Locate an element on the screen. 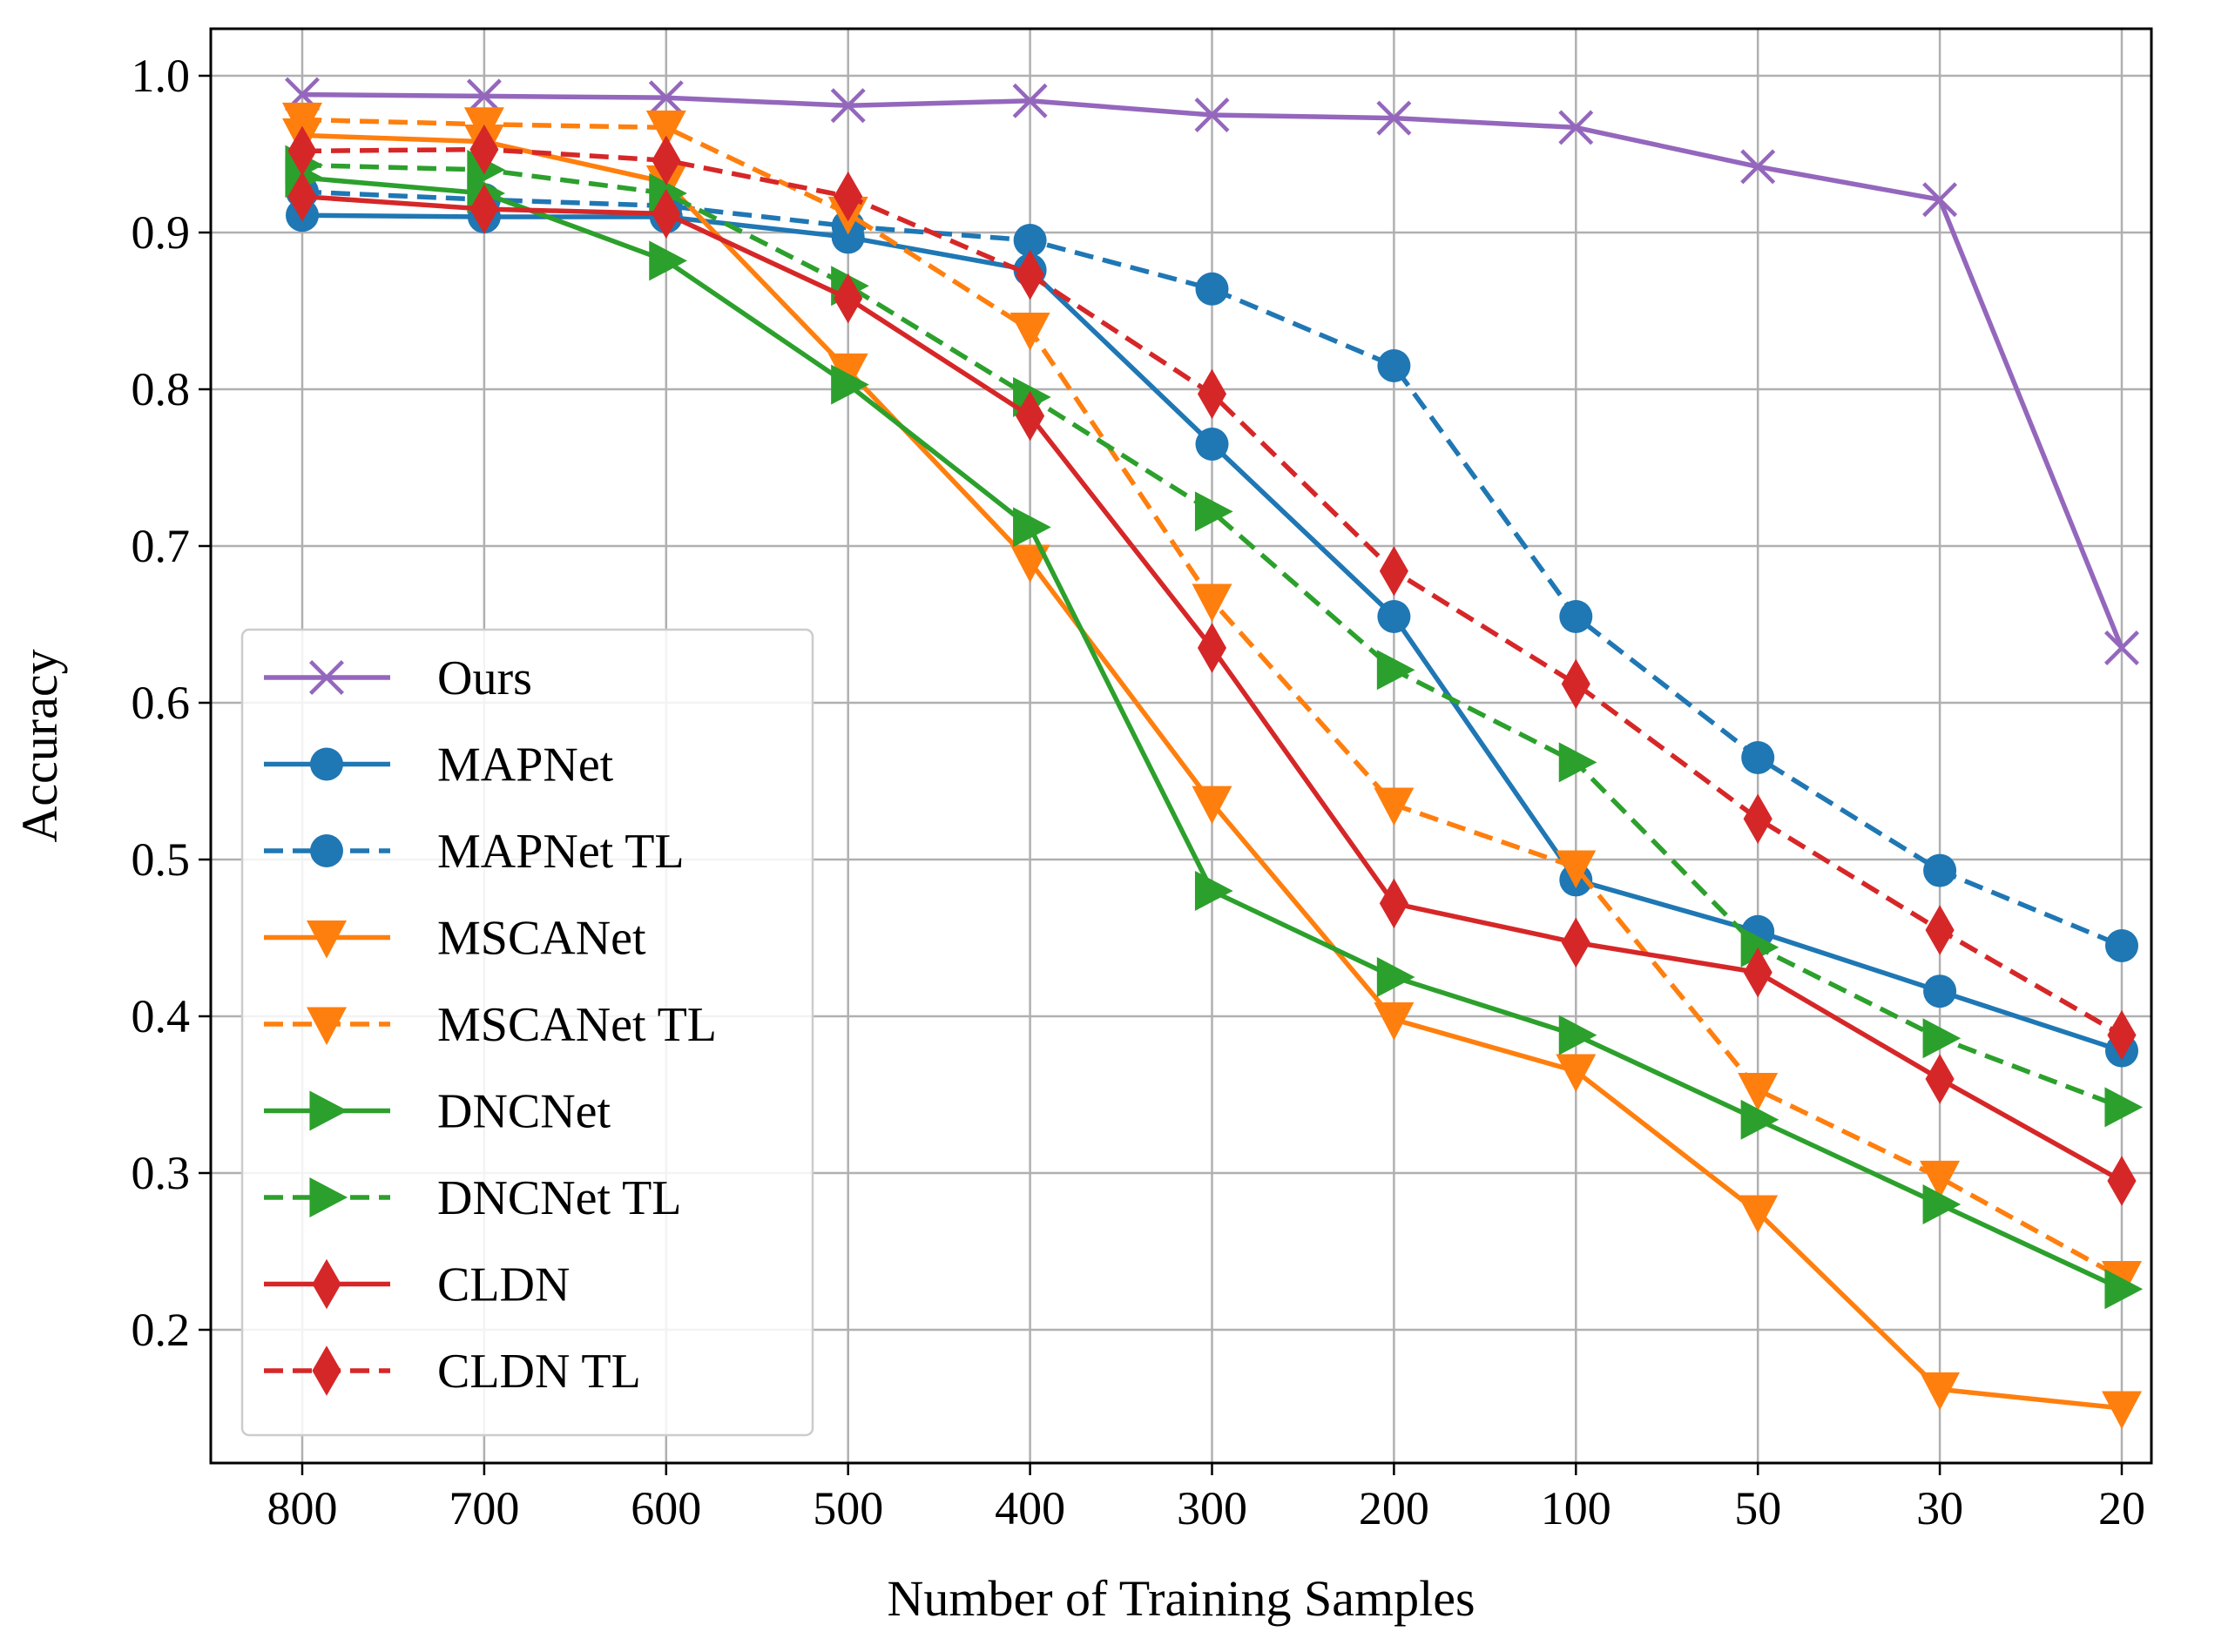 The height and width of the screenshot is (1652, 2235). y-tick-label: 0.2 is located at coordinates (161, 1330).